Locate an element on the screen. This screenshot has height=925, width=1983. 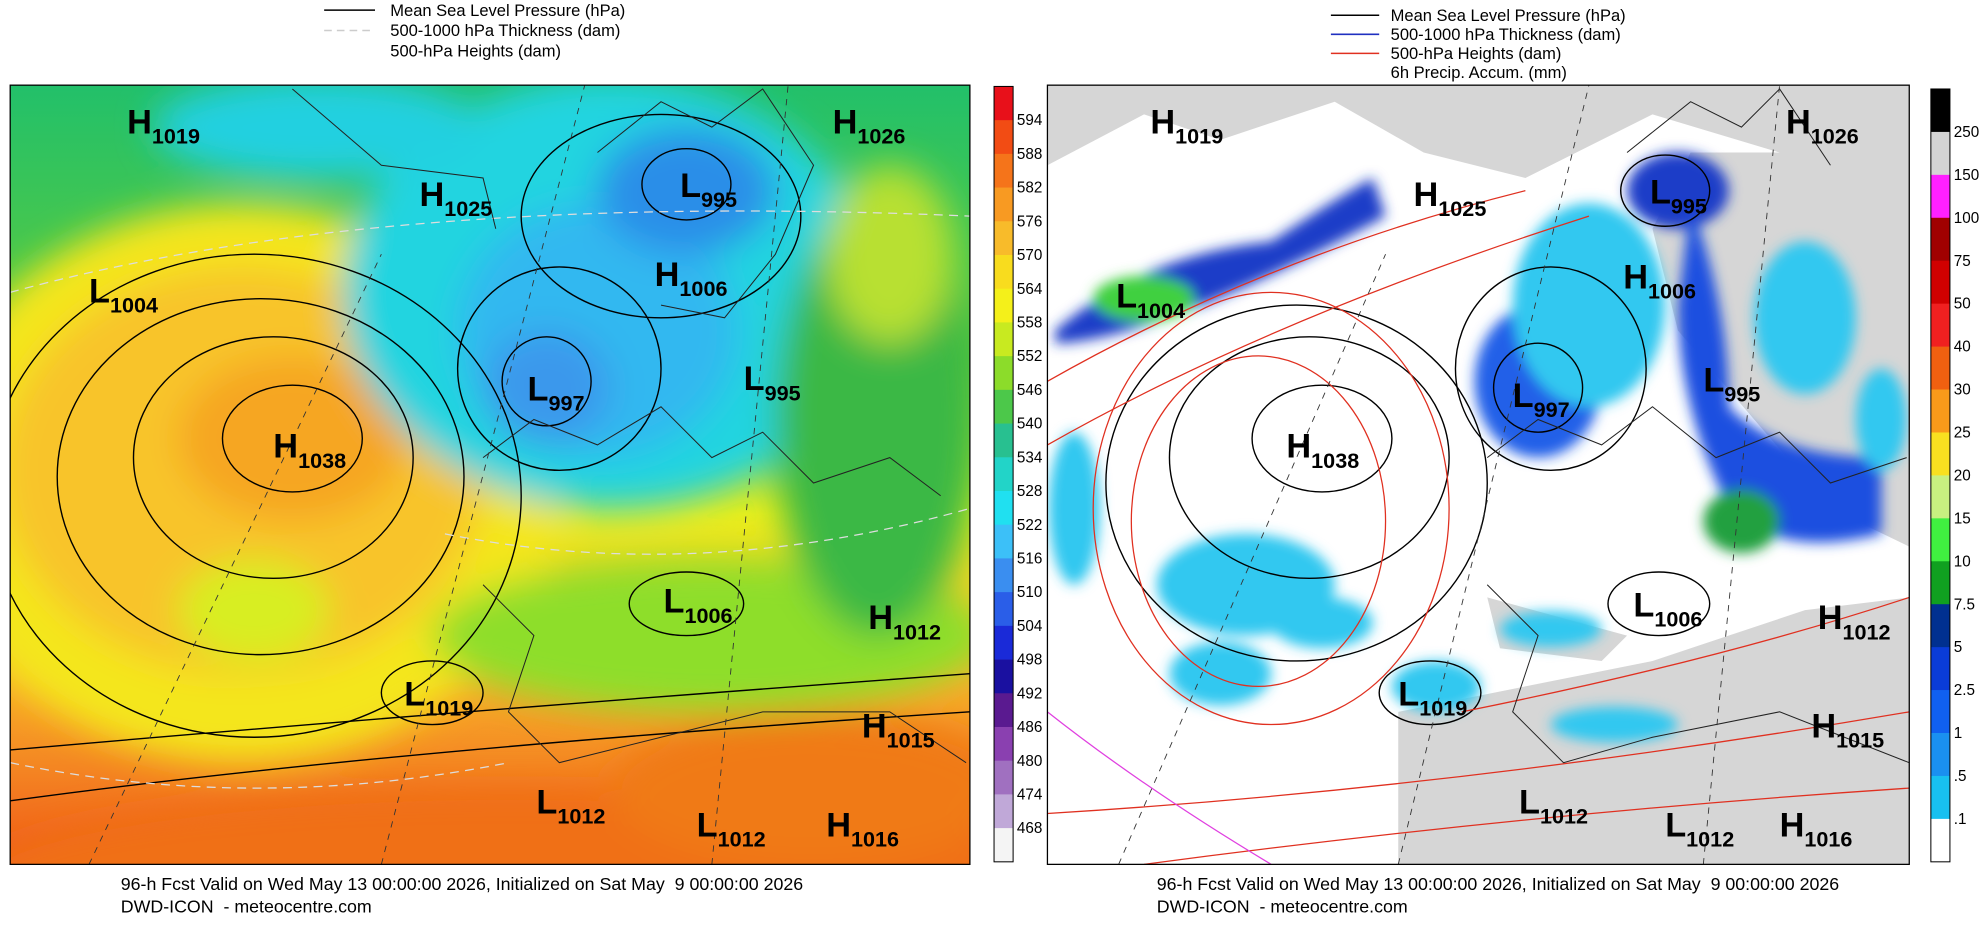
colorbar-label: 25 is located at coordinates (1962, 433).